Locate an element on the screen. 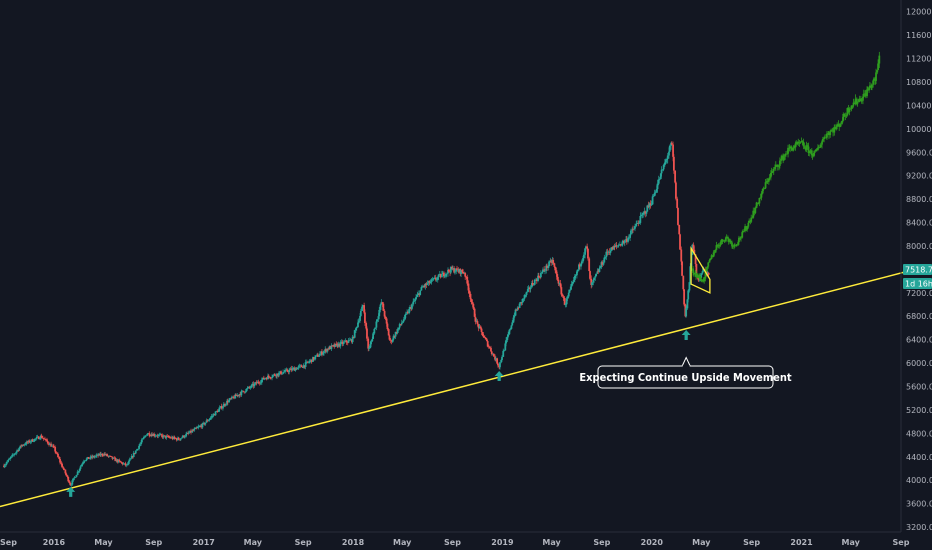 Image resolution: width=932 pixels, height=550 pixels. time-tick-label: 2019 is located at coordinates (502, 542).